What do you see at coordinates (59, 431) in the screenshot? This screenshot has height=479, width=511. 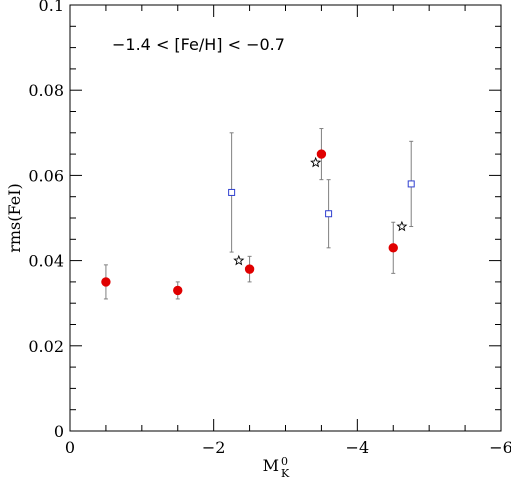 I see `y-tick-label: 0` at bounding box center [59, 431].